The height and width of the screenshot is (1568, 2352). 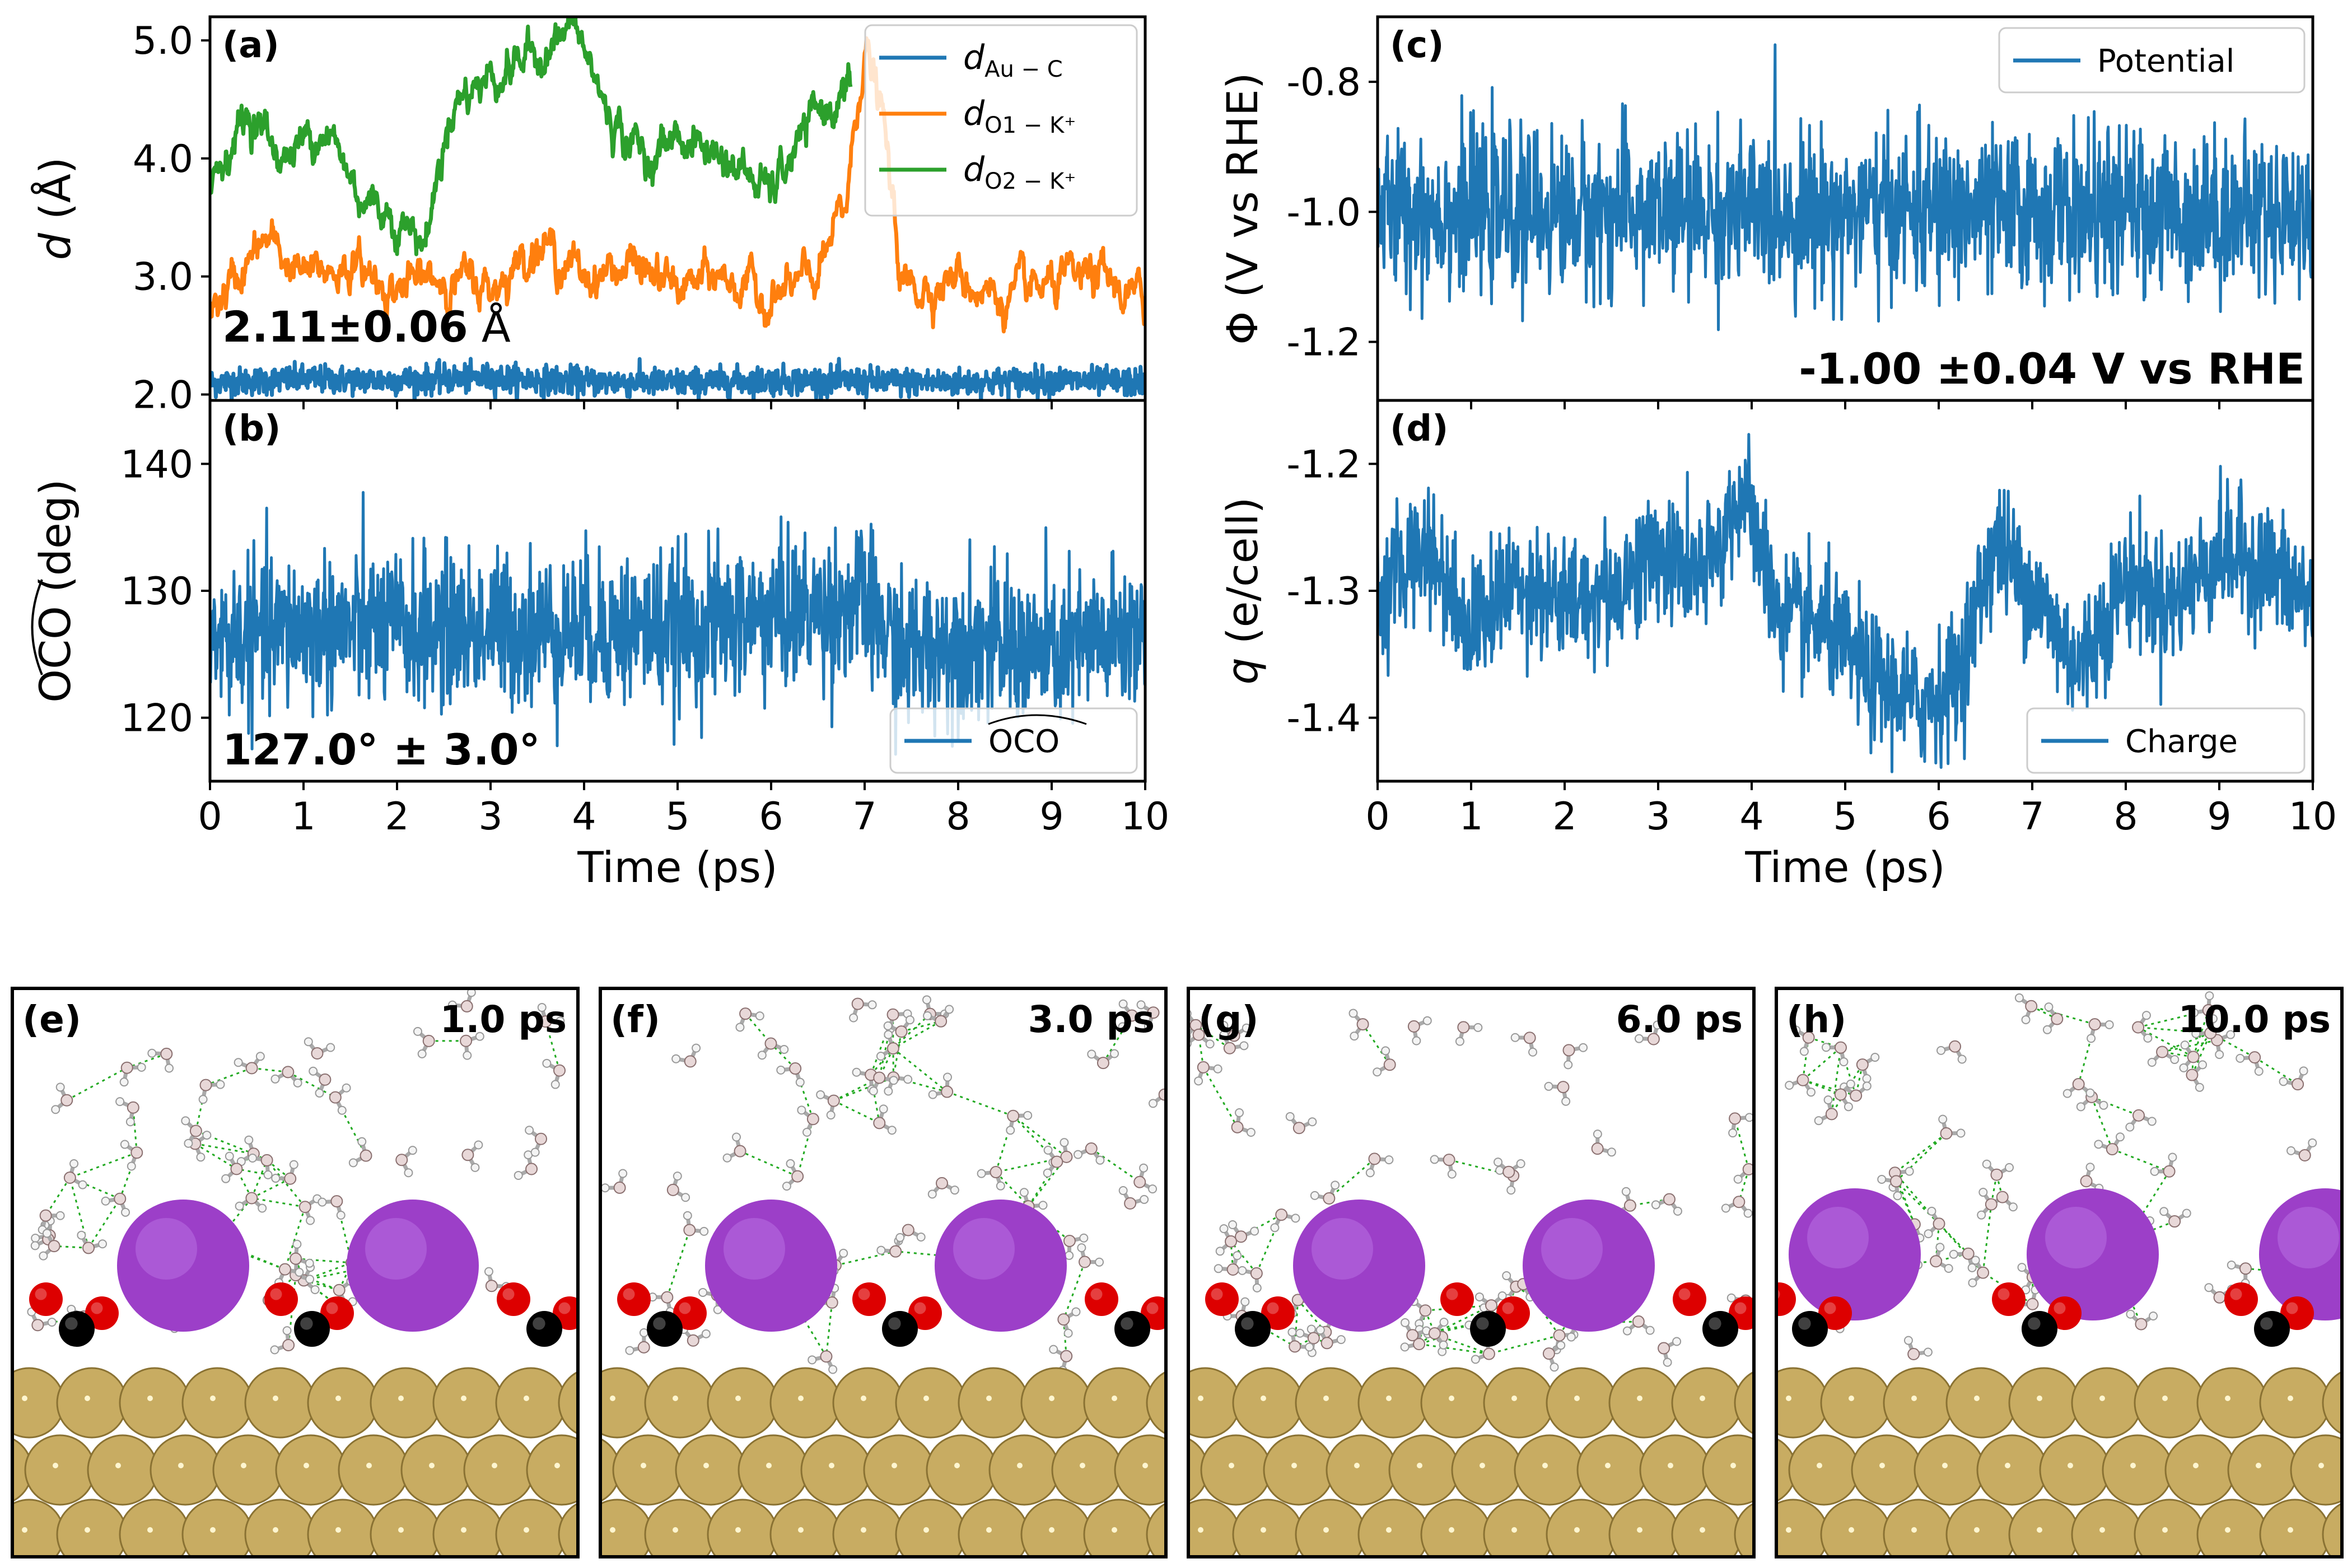 What do you see at coordinates (1564, 817) in the screenshot?
I see `x-tick-label: 2` at bounding box center [1564, 817].